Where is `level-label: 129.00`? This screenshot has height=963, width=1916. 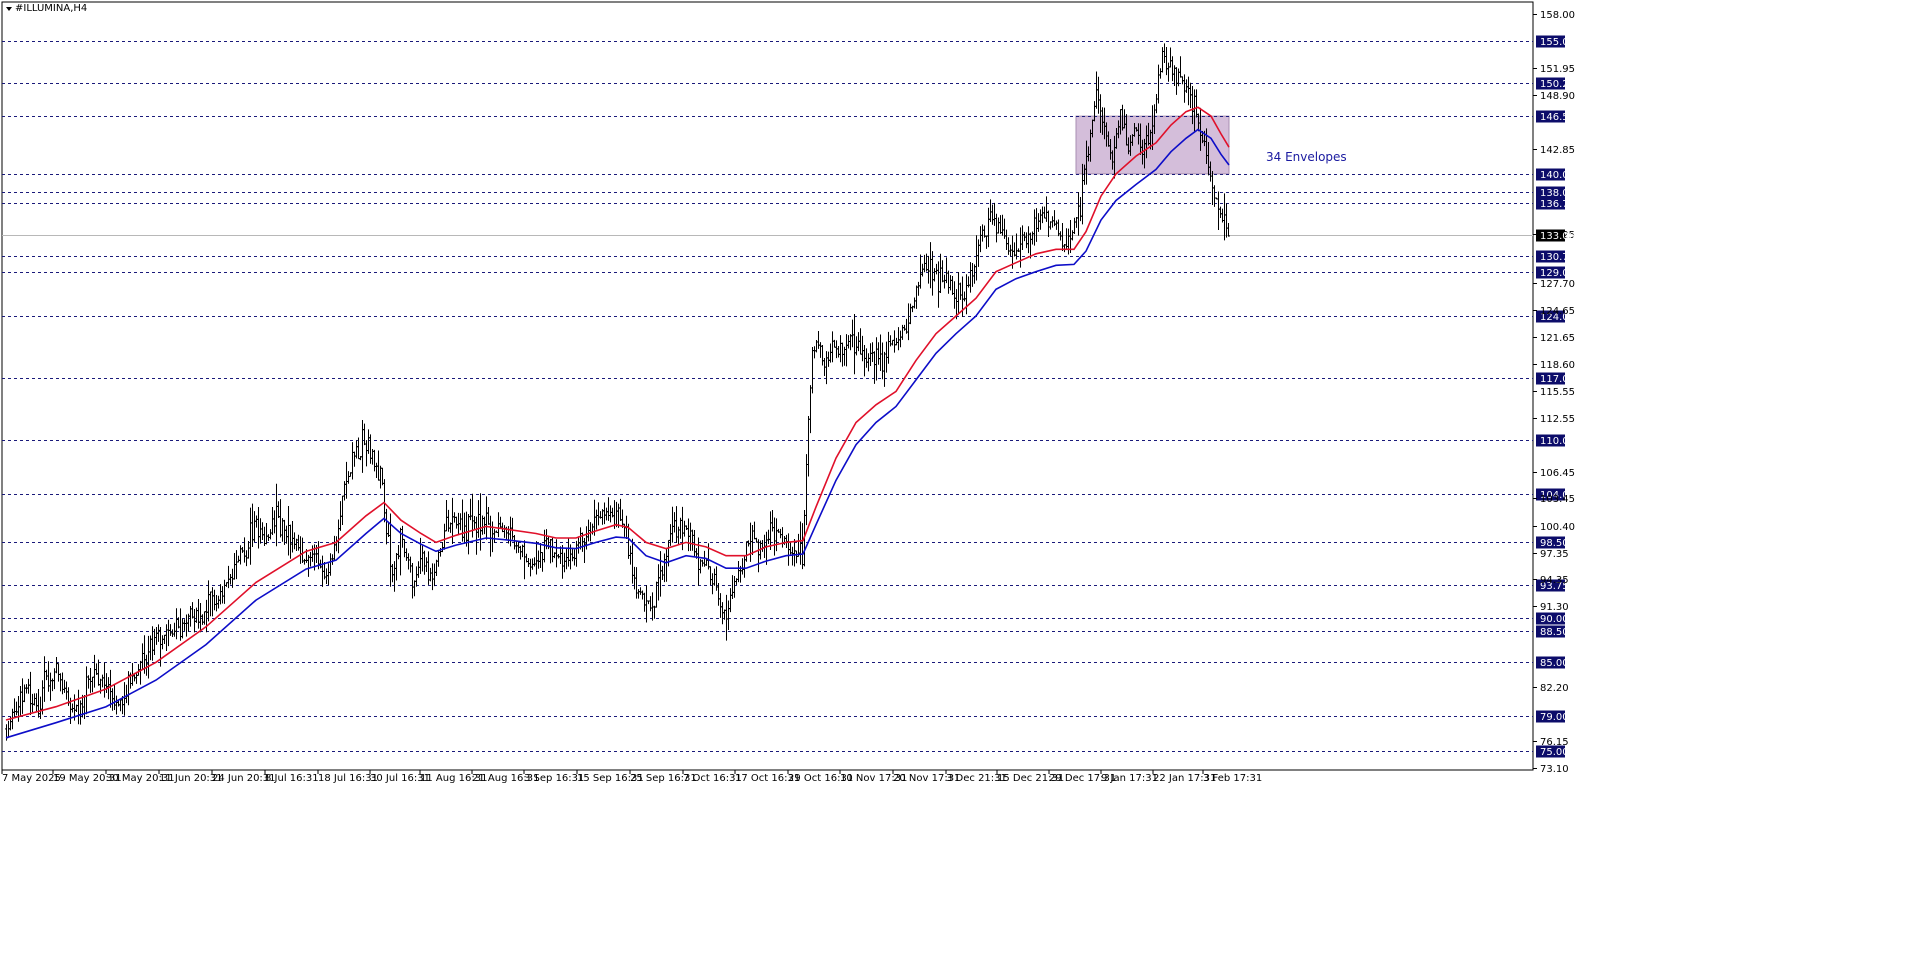
level-label: 129.00 is located at coordinates (1557, 273).